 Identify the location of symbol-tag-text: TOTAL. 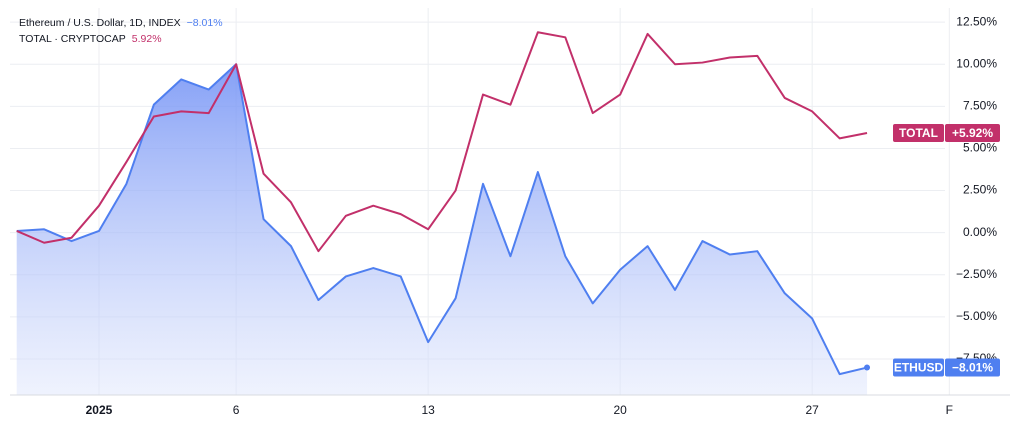
(918, 133).